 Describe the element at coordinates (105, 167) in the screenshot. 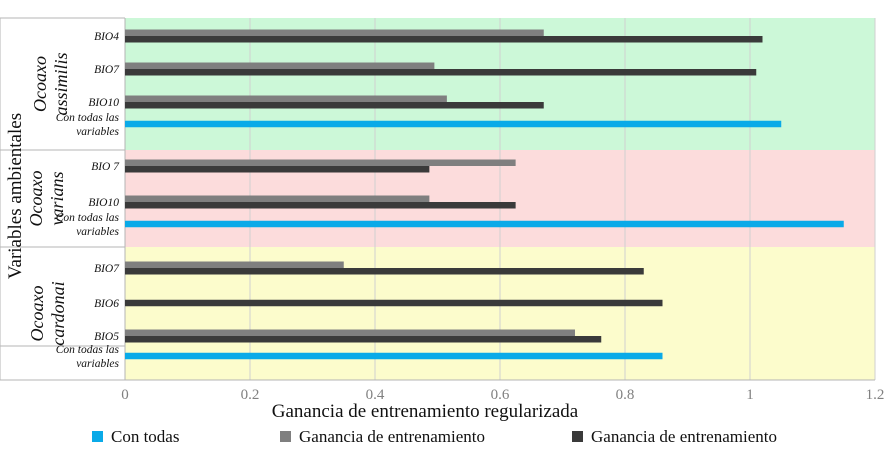

I see `category-label: BIO 7` at that location.